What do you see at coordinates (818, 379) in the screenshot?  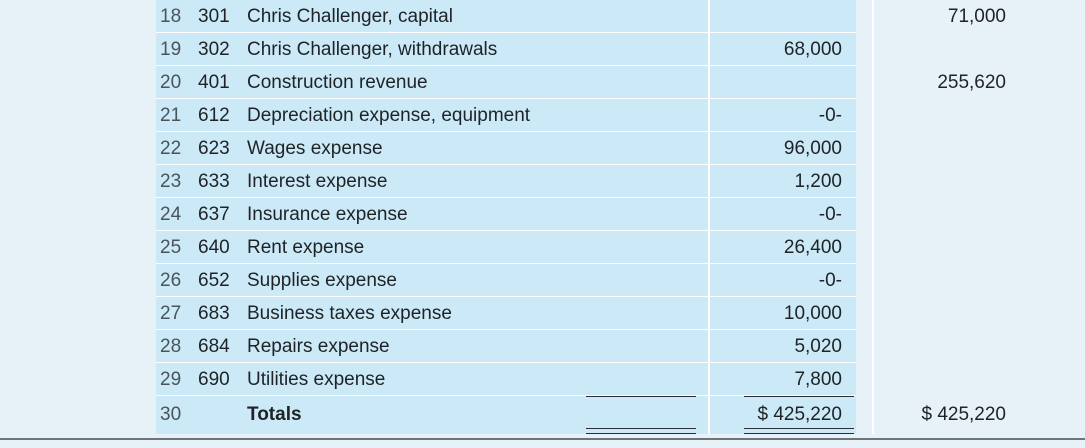 I see `debit-amount: 7,800` at bounding box center [818, 379].